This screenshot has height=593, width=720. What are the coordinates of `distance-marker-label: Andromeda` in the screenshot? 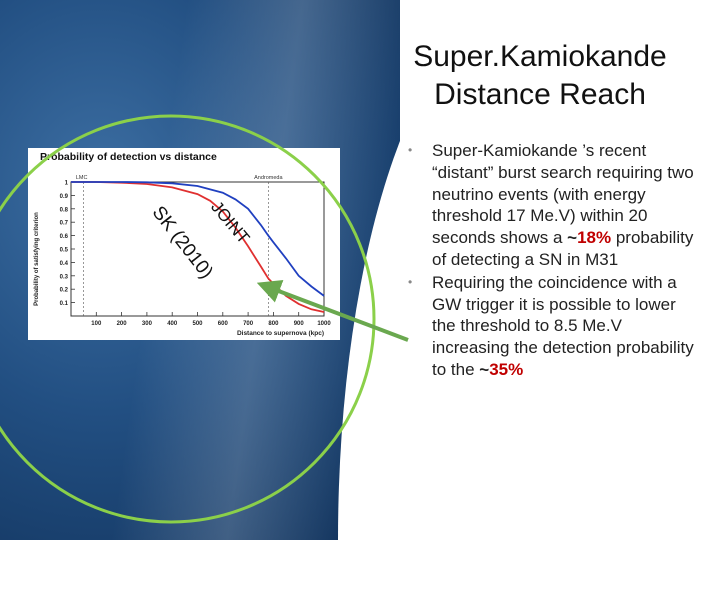 It's located at (268, 178).